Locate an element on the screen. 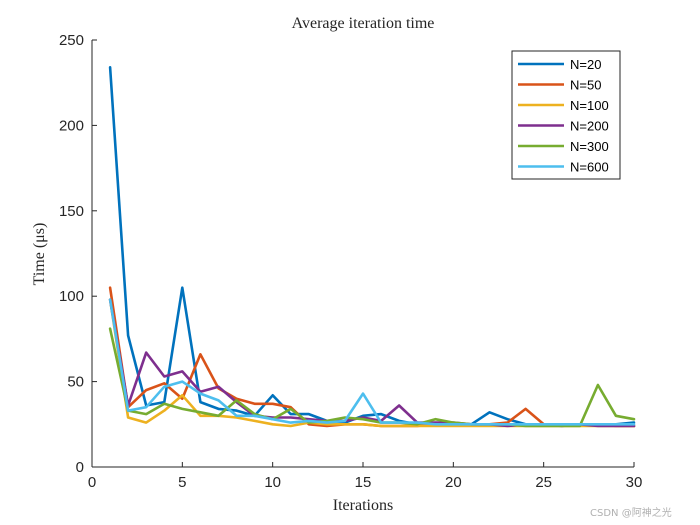 The width and height of the screenshot is (700, 525). y-tick-label: 200 is located at coordinates (71, 125).